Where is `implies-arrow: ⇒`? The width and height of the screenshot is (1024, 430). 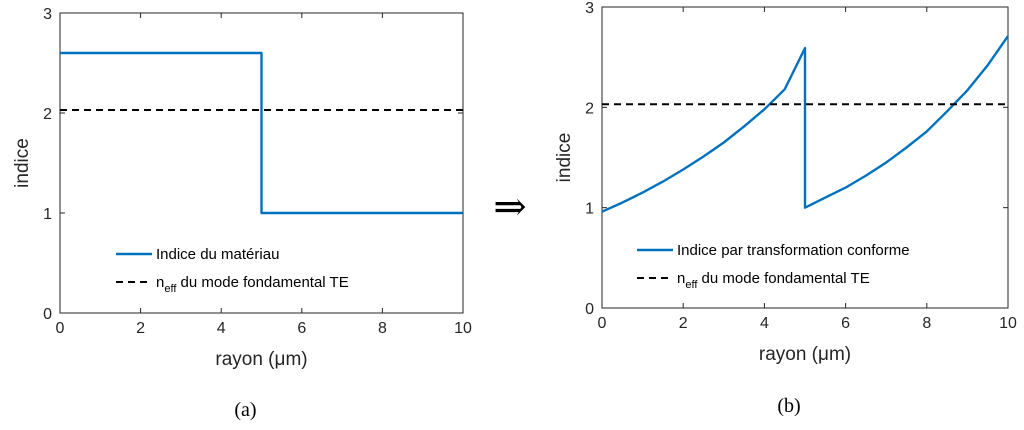
implies-arrow: ⇒ is located at coordinates (510, 207).